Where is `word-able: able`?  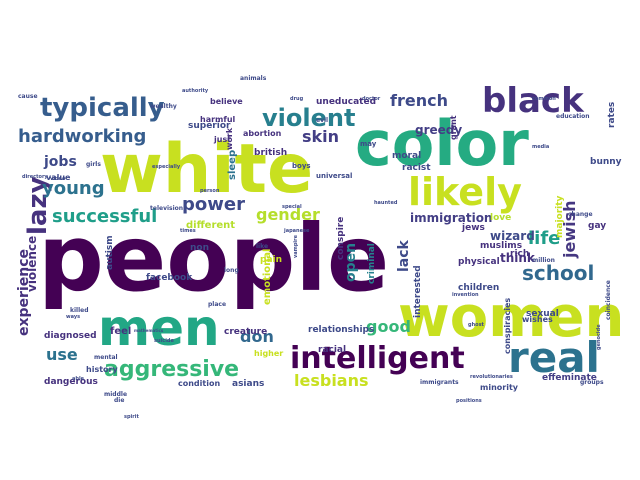
word-able: able is located at coordinates (78, 379).